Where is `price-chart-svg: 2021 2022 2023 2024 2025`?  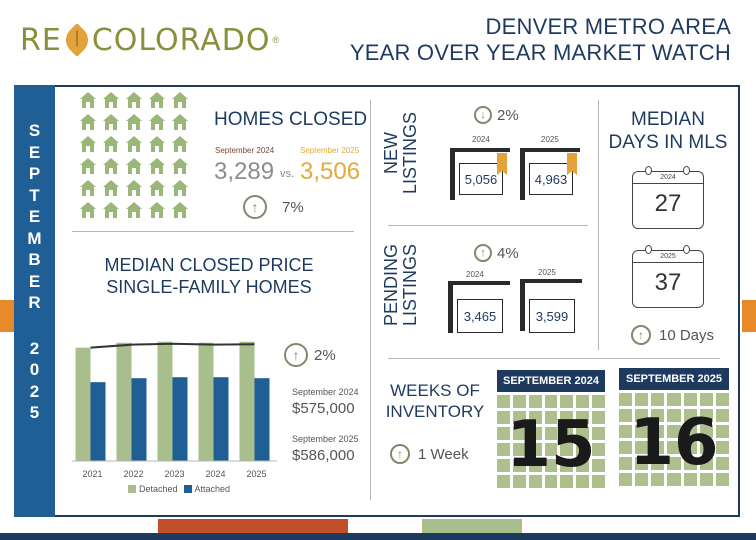 price-chart-svg: 2021 2022 2023 2024 2025 is located at coordinates (174, 410).